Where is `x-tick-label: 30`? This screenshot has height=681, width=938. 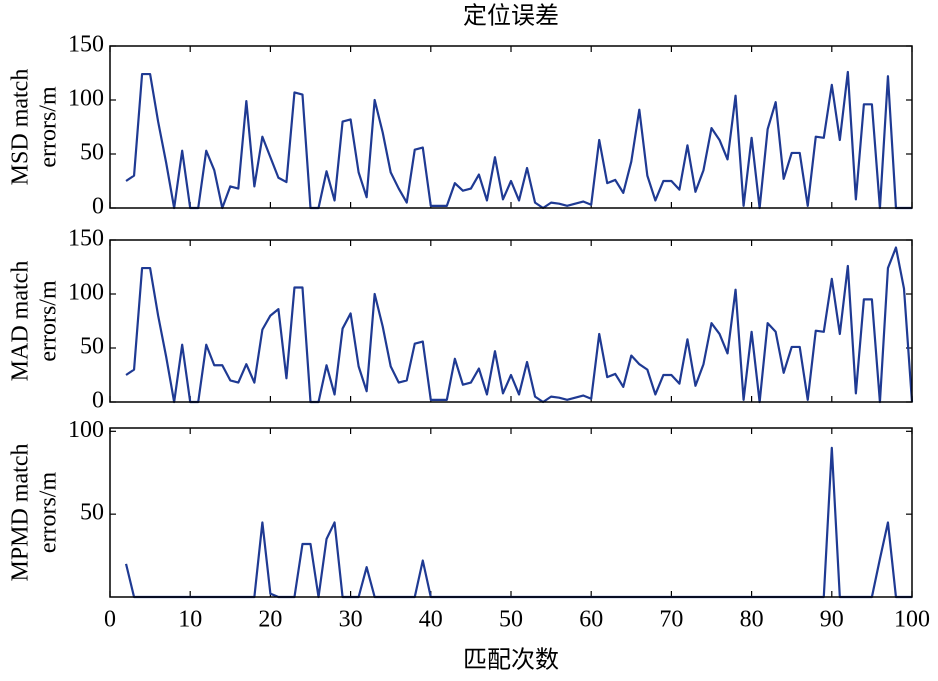 x-tick-label: 30 is located at coordinates (351, 620).